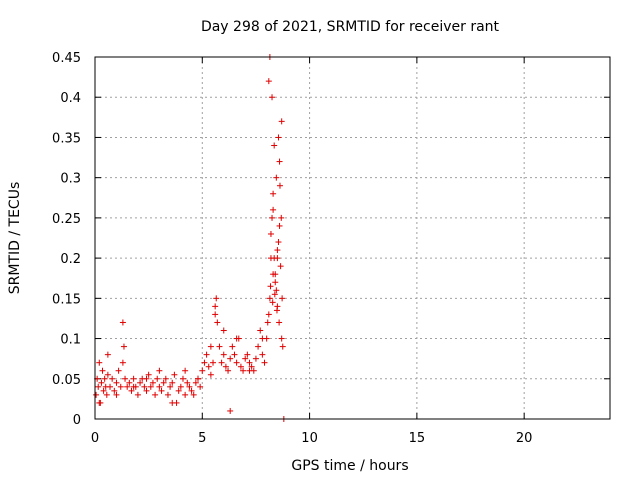  Describe the element at coordinates (524, 438) in the screenshot. I see `x-tick-label: 20` at that location.